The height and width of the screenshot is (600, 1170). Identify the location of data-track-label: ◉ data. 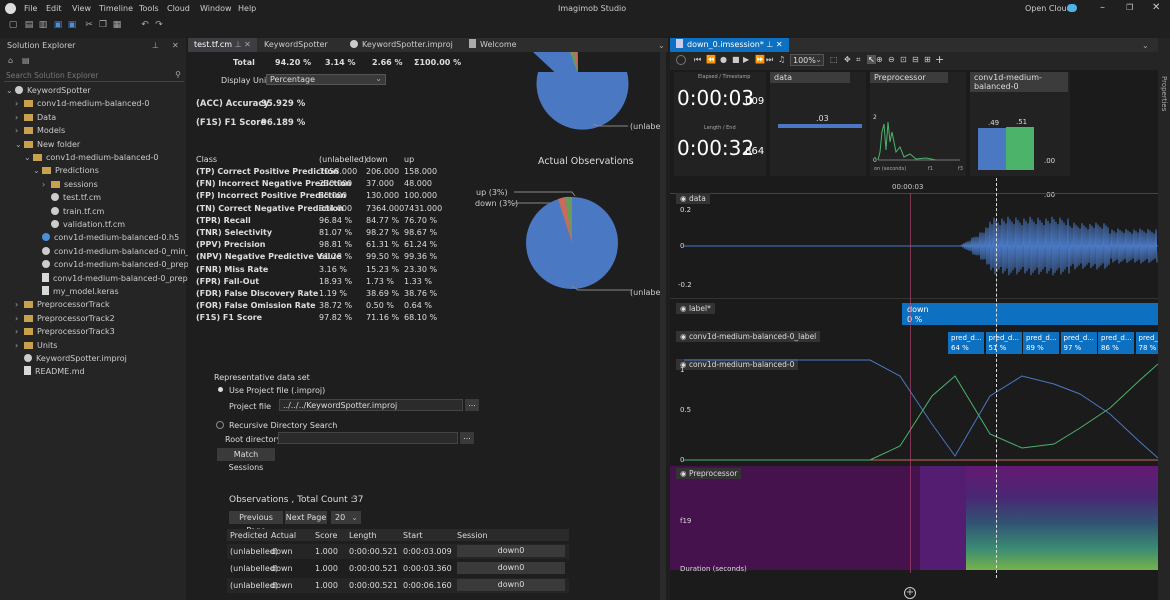
(693, 198).